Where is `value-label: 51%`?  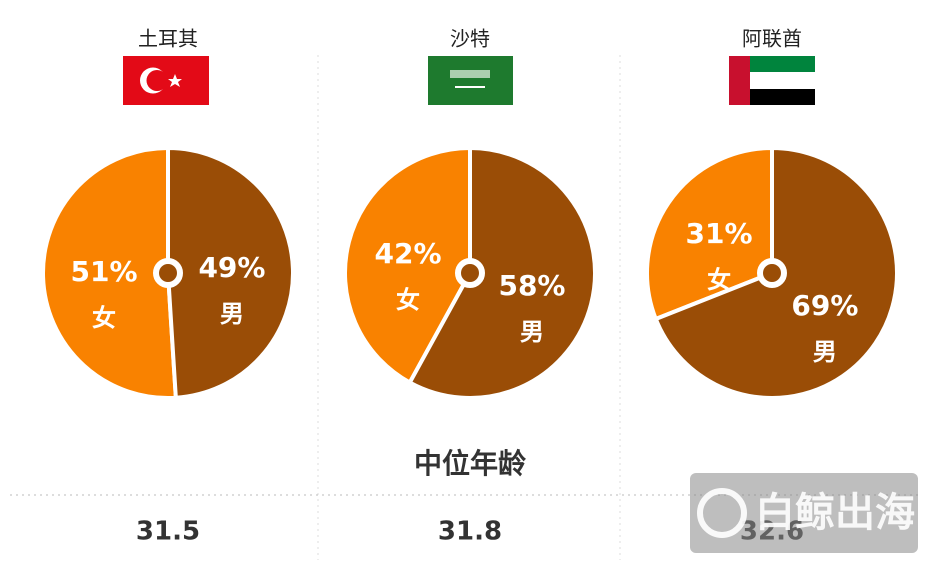 value-label: 51% is located at coordinates (104, 271).